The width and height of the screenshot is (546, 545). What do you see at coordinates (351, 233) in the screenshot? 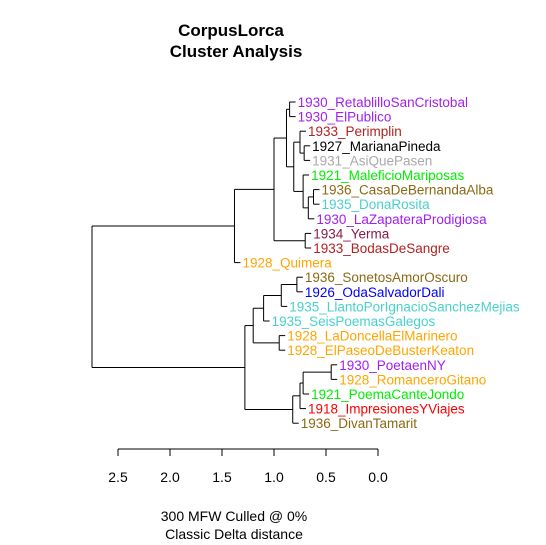
I see `leaf-label: 1934_Yerma` at bounding box center [351, 233].